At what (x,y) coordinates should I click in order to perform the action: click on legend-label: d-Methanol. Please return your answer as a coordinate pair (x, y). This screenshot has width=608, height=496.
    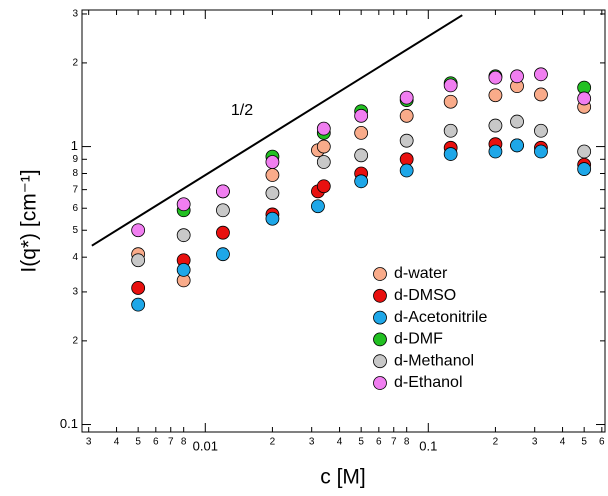
    Looking at the image, I should click on (434, 360).